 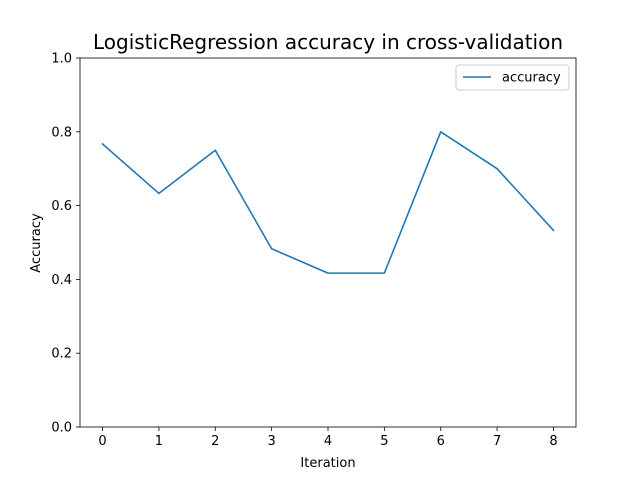 I want to click on x-tick-label: 1, so click(x=159, y=441).